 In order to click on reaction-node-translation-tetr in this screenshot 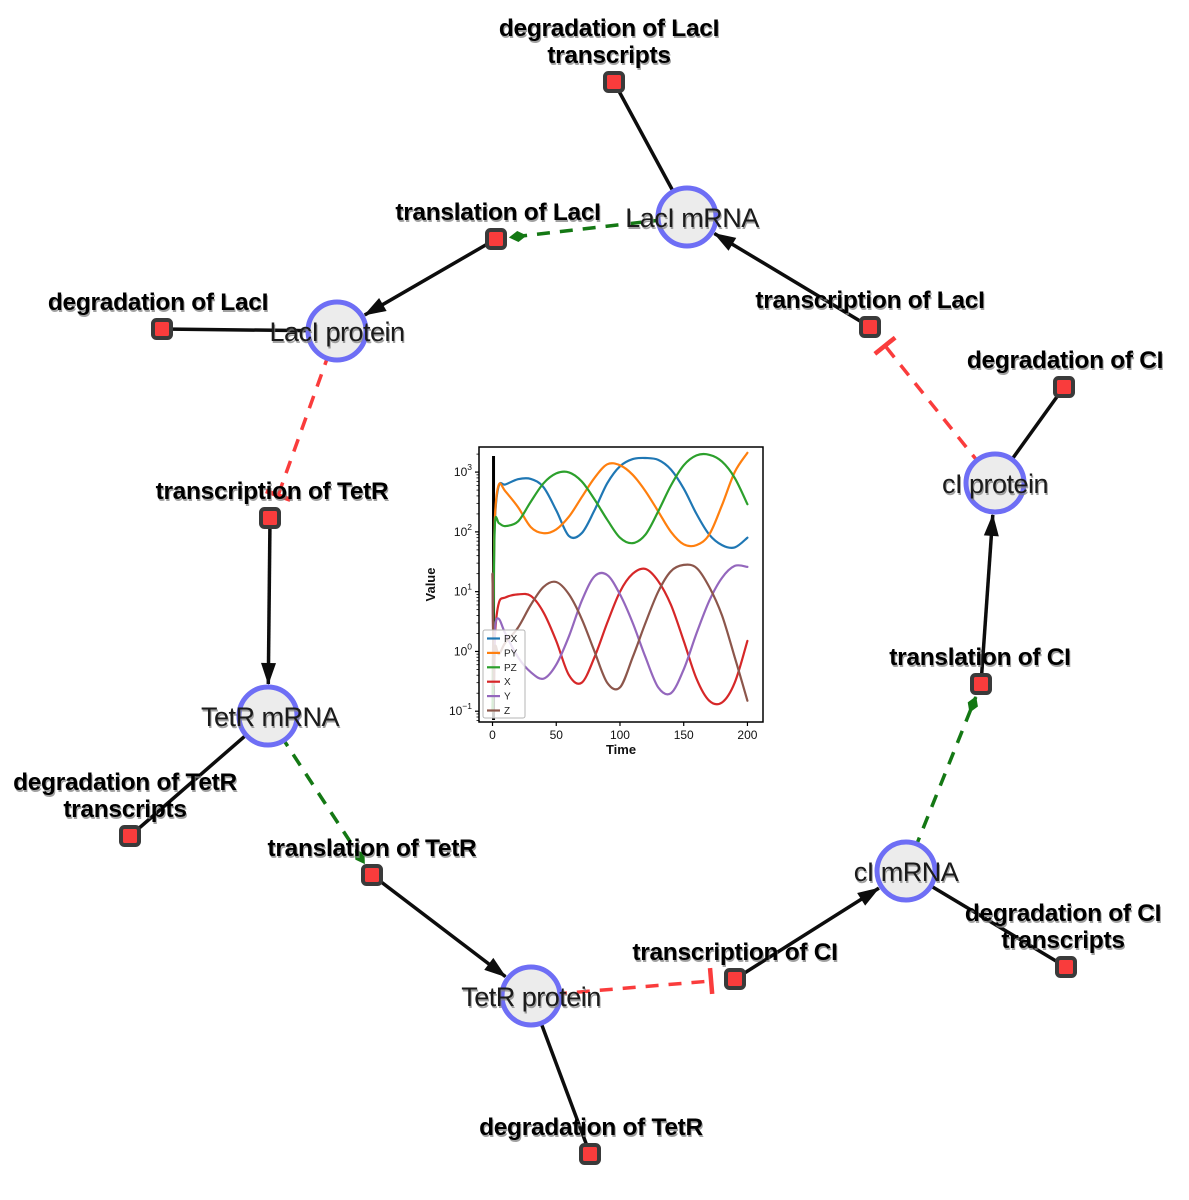, I will do `click(372, 875)`.